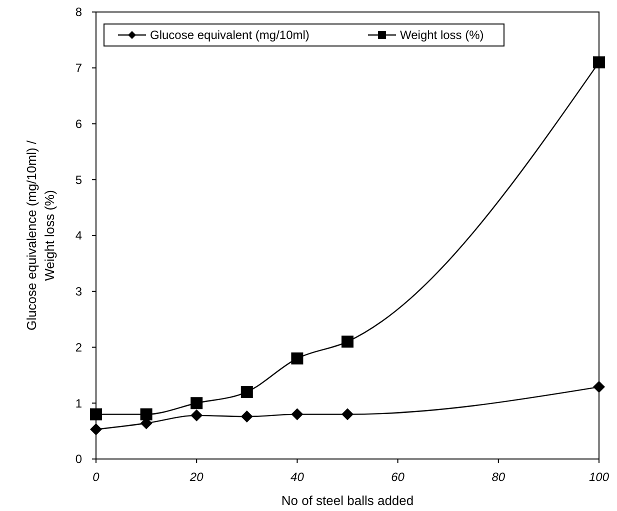  I want to click on y-tick-label: 8, so click(78, 12).